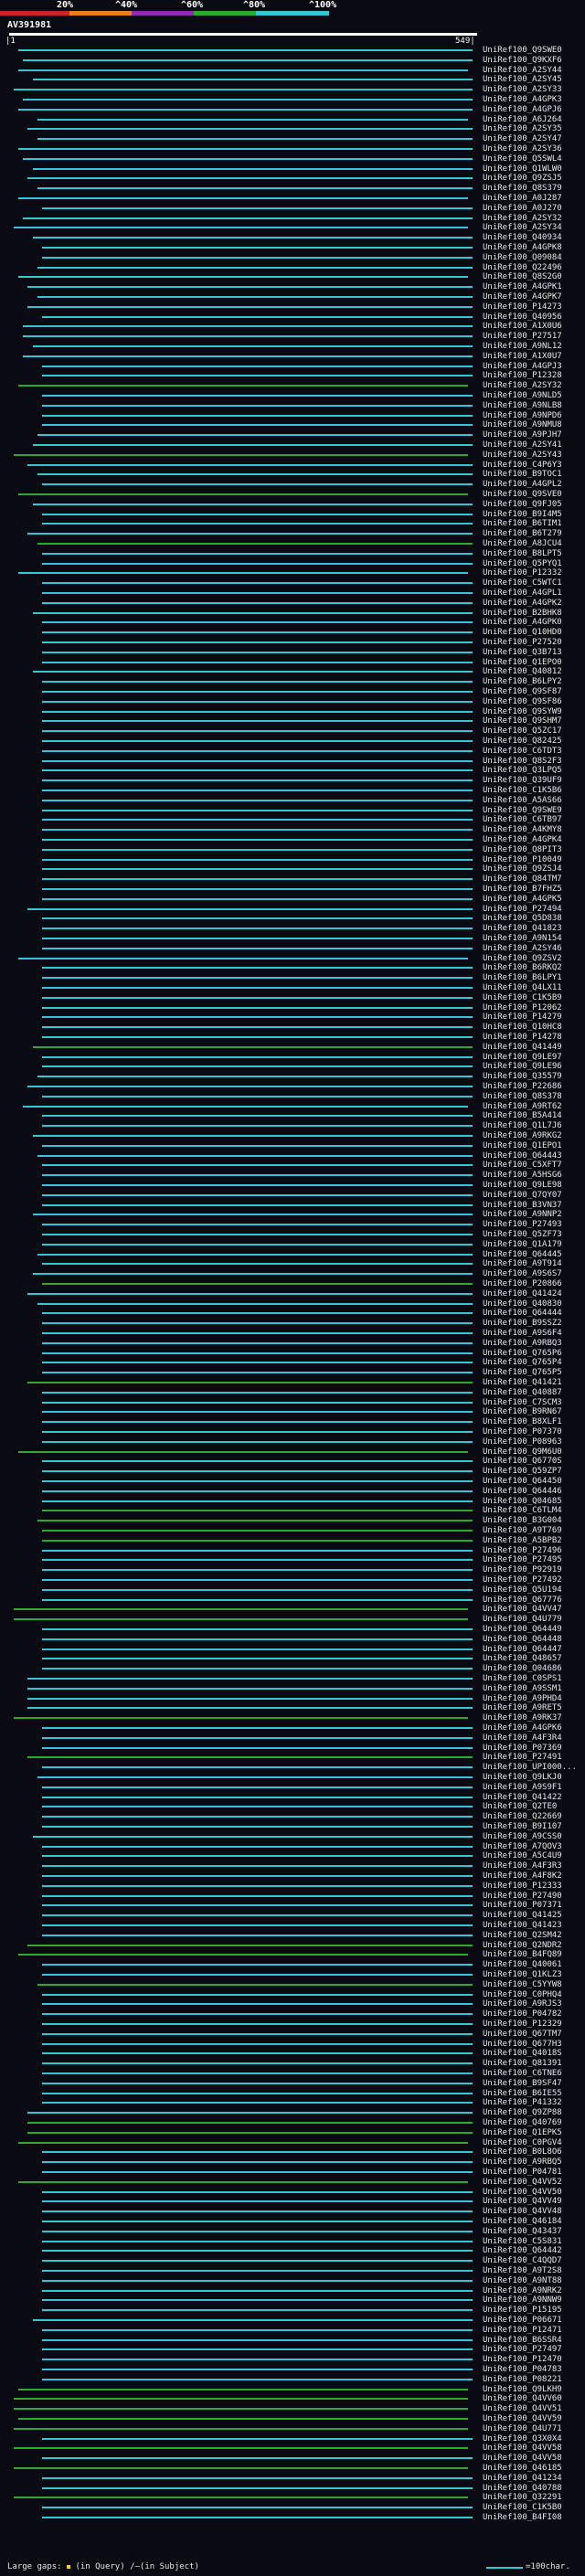 The height and width of the screenshot is (2576, 585). Describe the element at coordinates (293, 199) in the screenshot. I see `hit-row: UniRef100_A0J287` at that location.